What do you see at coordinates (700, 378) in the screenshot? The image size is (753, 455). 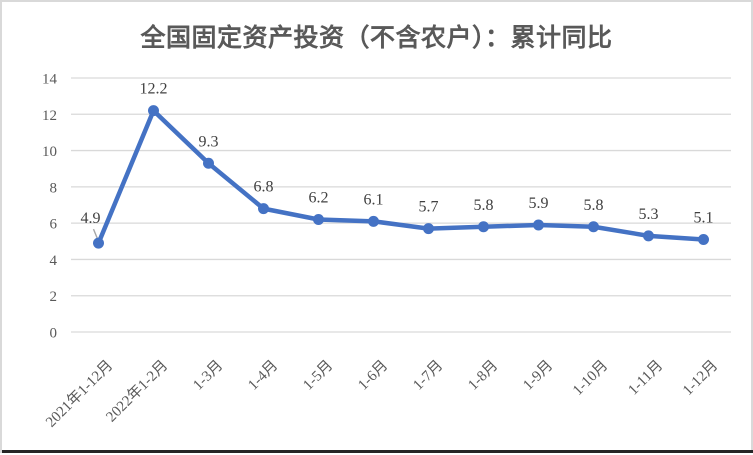 I see `x-axis-tick-label: 1-12月` at bounding box center [700, 378].